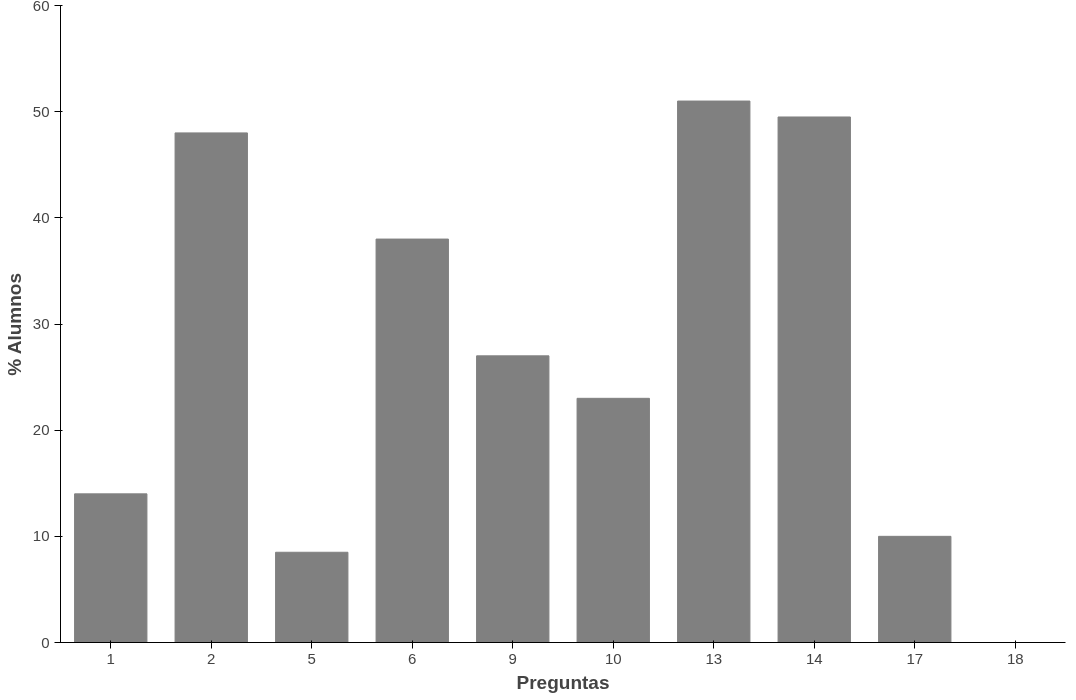 This screenshot has height=700, width=1076. Describe the element at coordinates (512, 658) in the screenshot. I see `x-tick-label: 9` at that location.